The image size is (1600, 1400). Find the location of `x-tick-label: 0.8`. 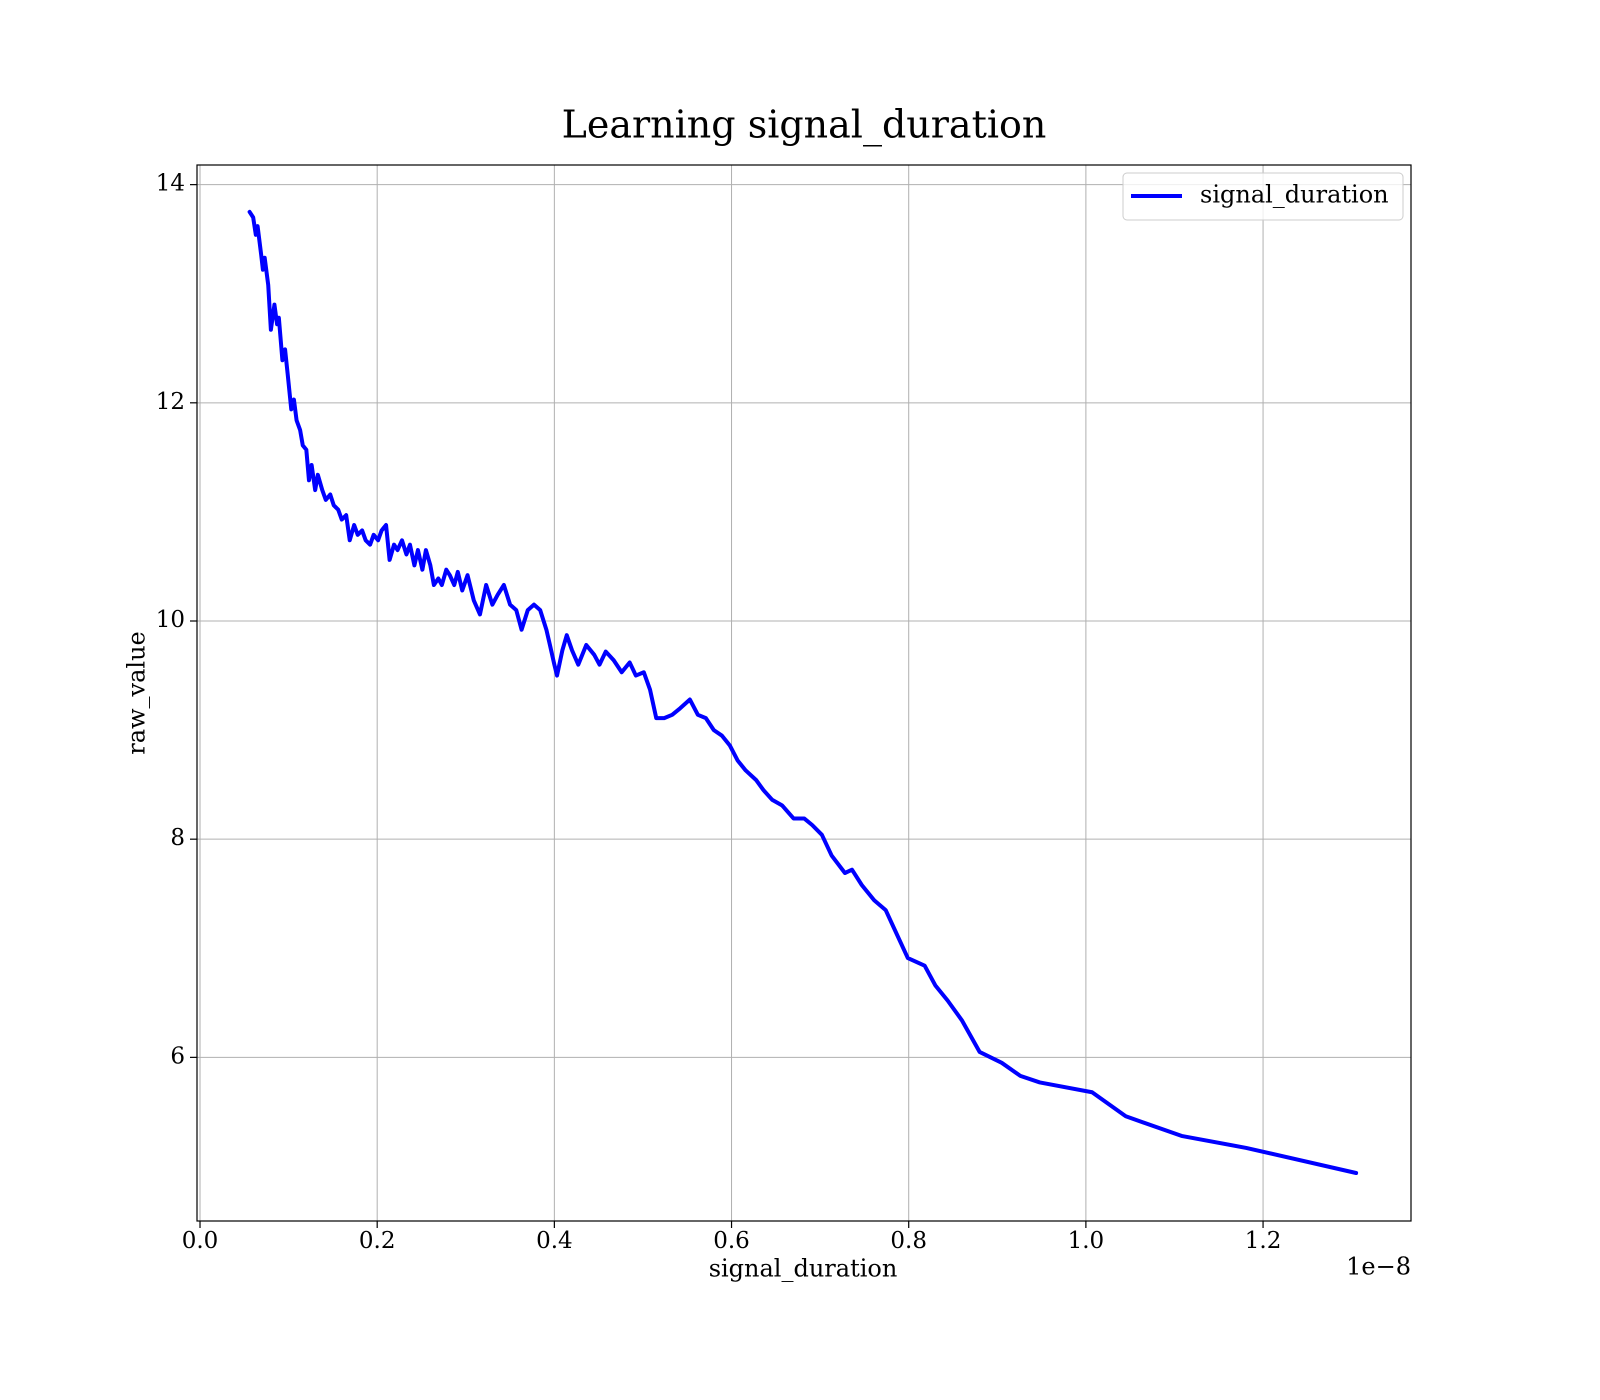

x-tick-label: 0.8 is located at coordinates (908, 1241).